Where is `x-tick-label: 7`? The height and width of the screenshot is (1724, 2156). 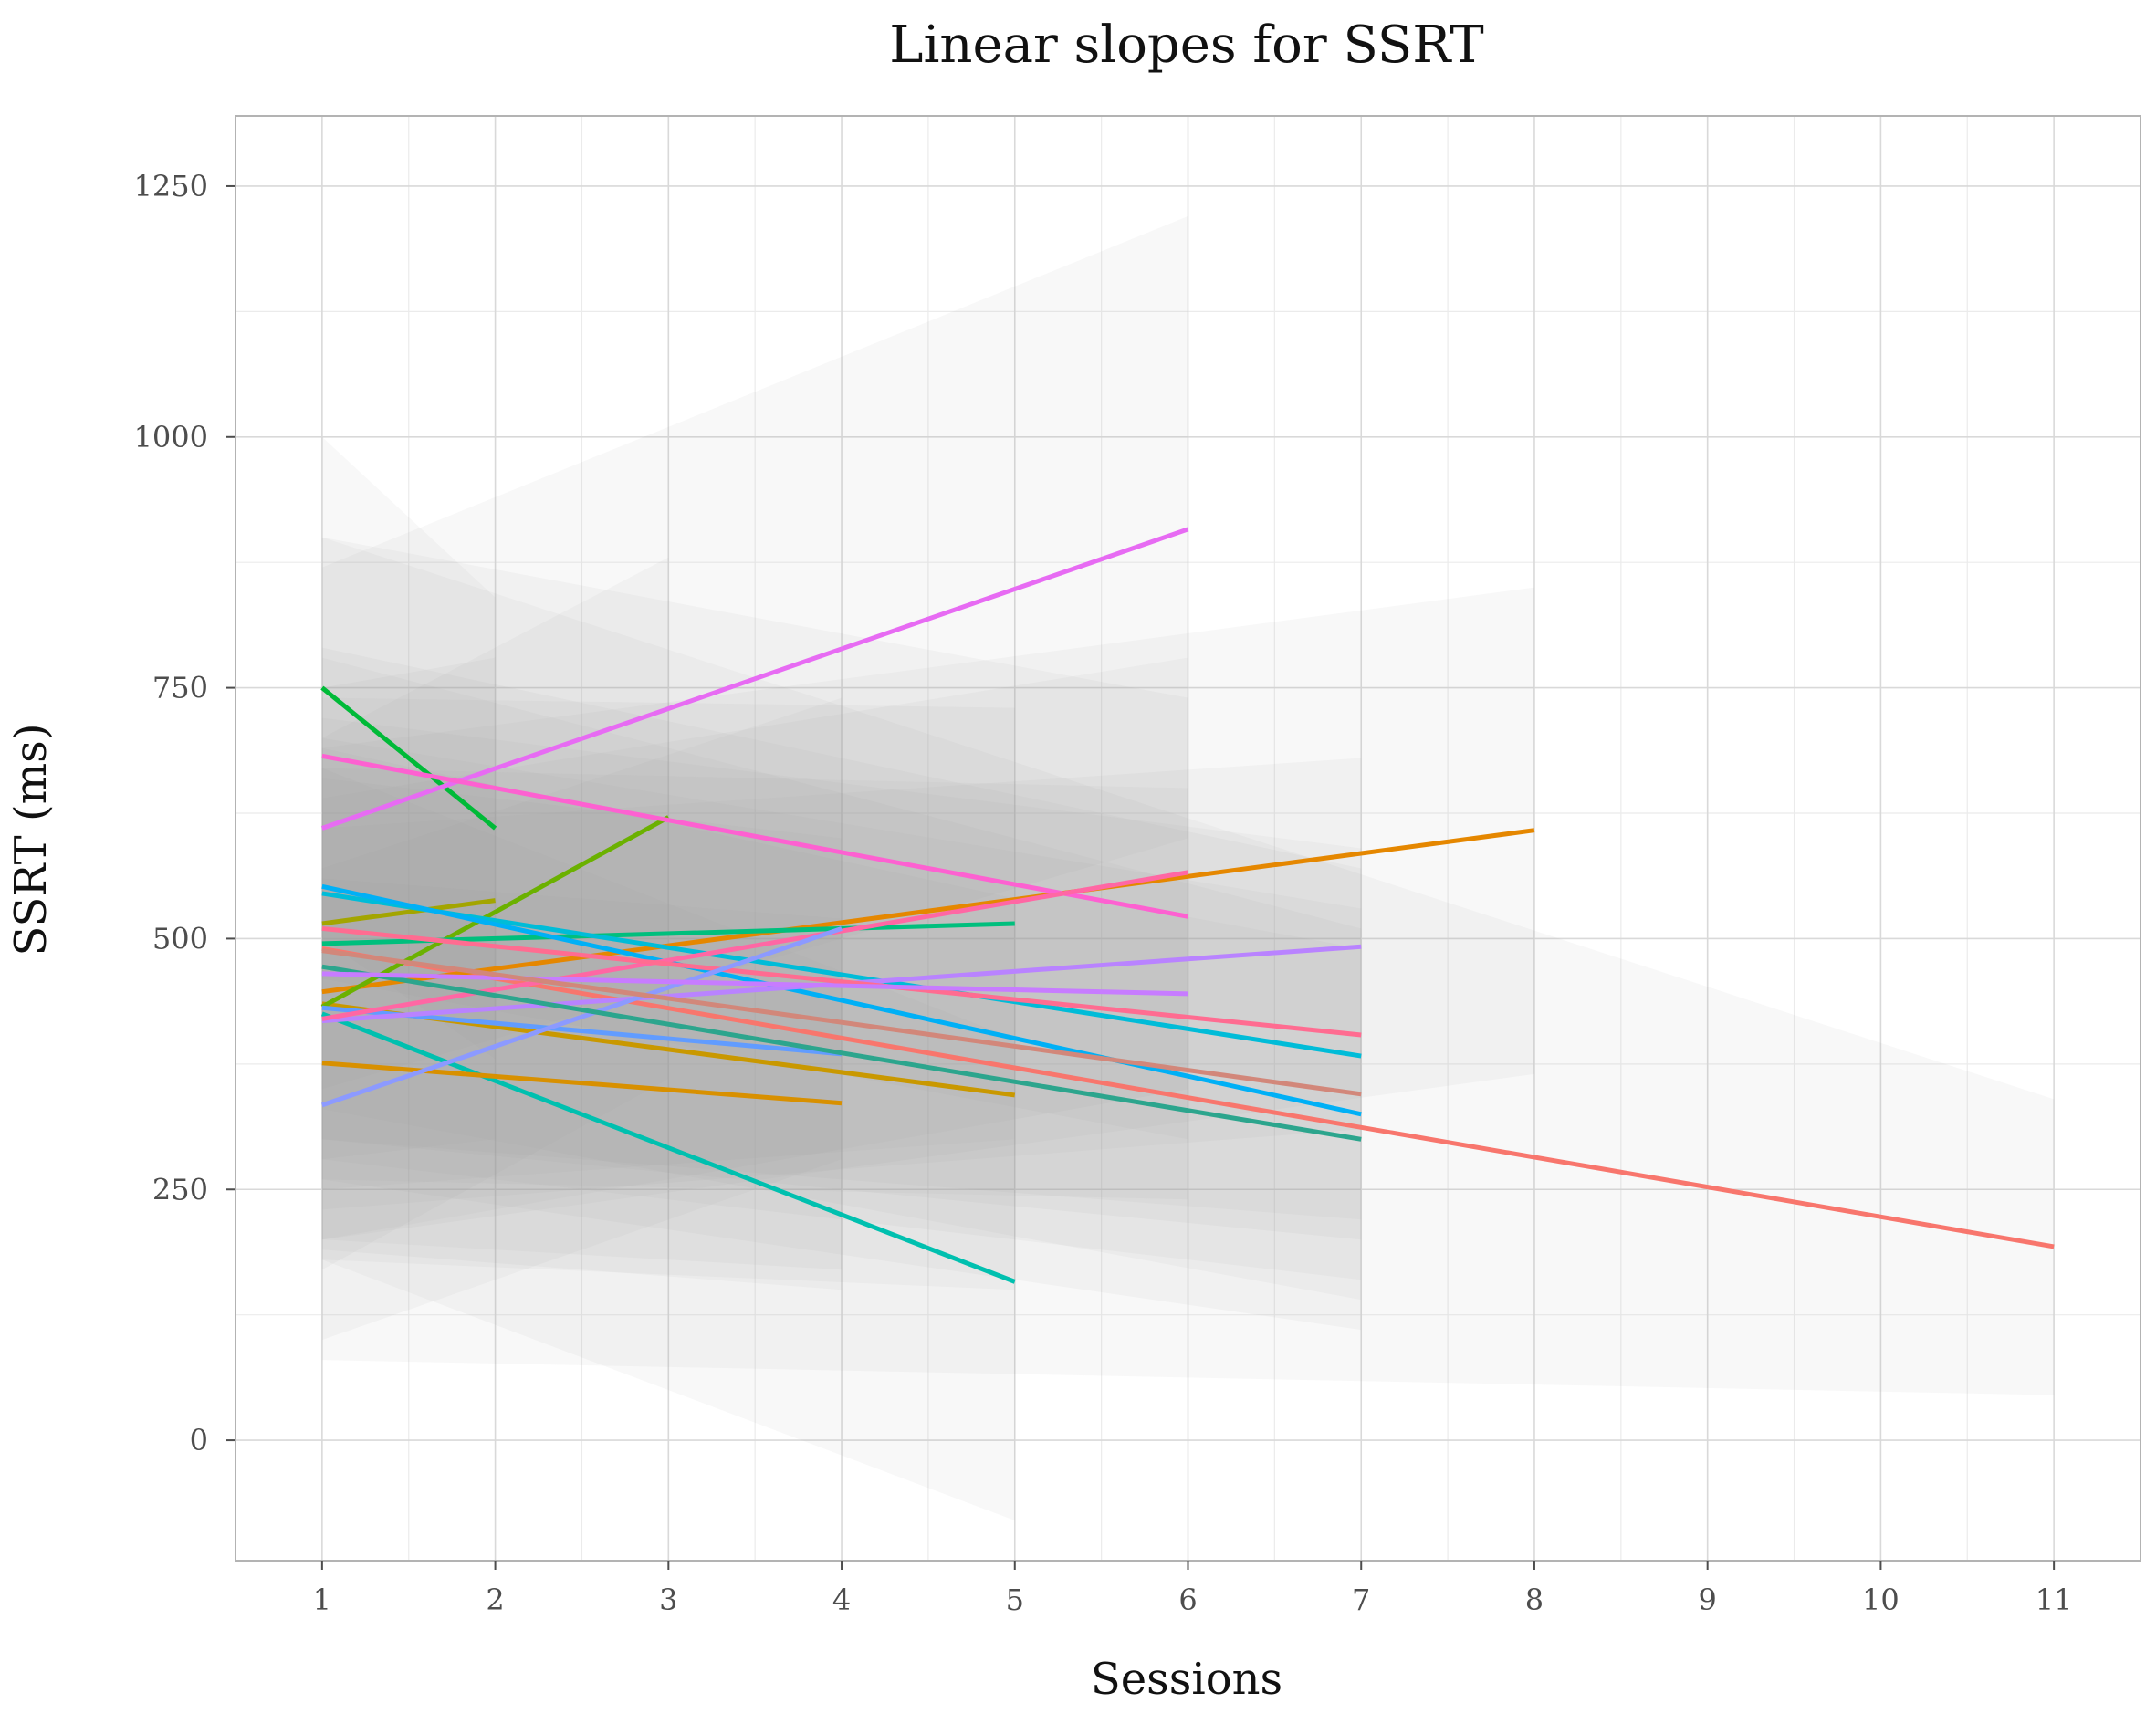
x-tick-label: 7 is located at coordinates (1361, 1600).